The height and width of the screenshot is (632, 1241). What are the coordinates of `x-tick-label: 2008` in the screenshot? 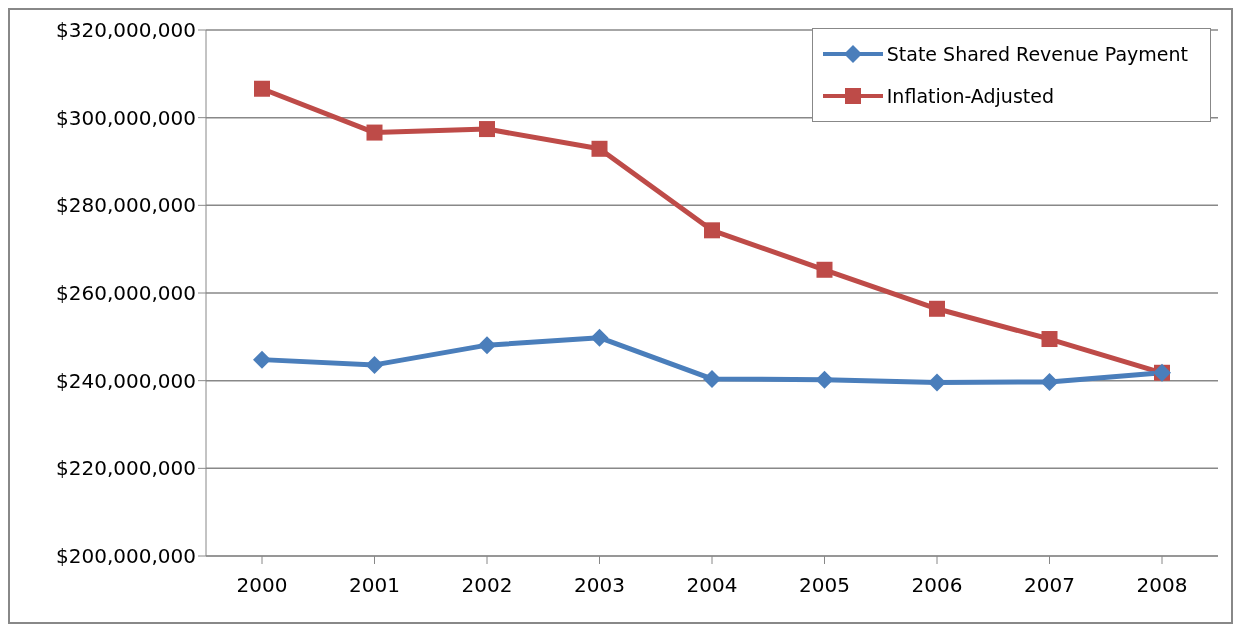 It's located at (1162, 585).